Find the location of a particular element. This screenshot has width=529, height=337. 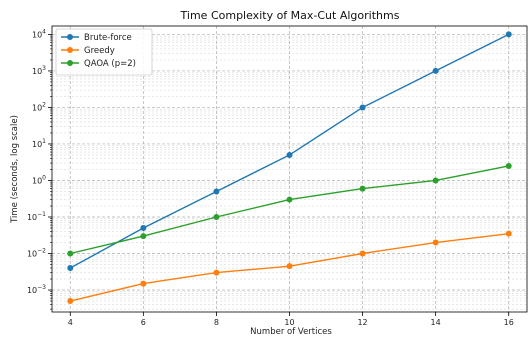

legend-label-brute-force: Brute-force is located at coordinates (108, 38).